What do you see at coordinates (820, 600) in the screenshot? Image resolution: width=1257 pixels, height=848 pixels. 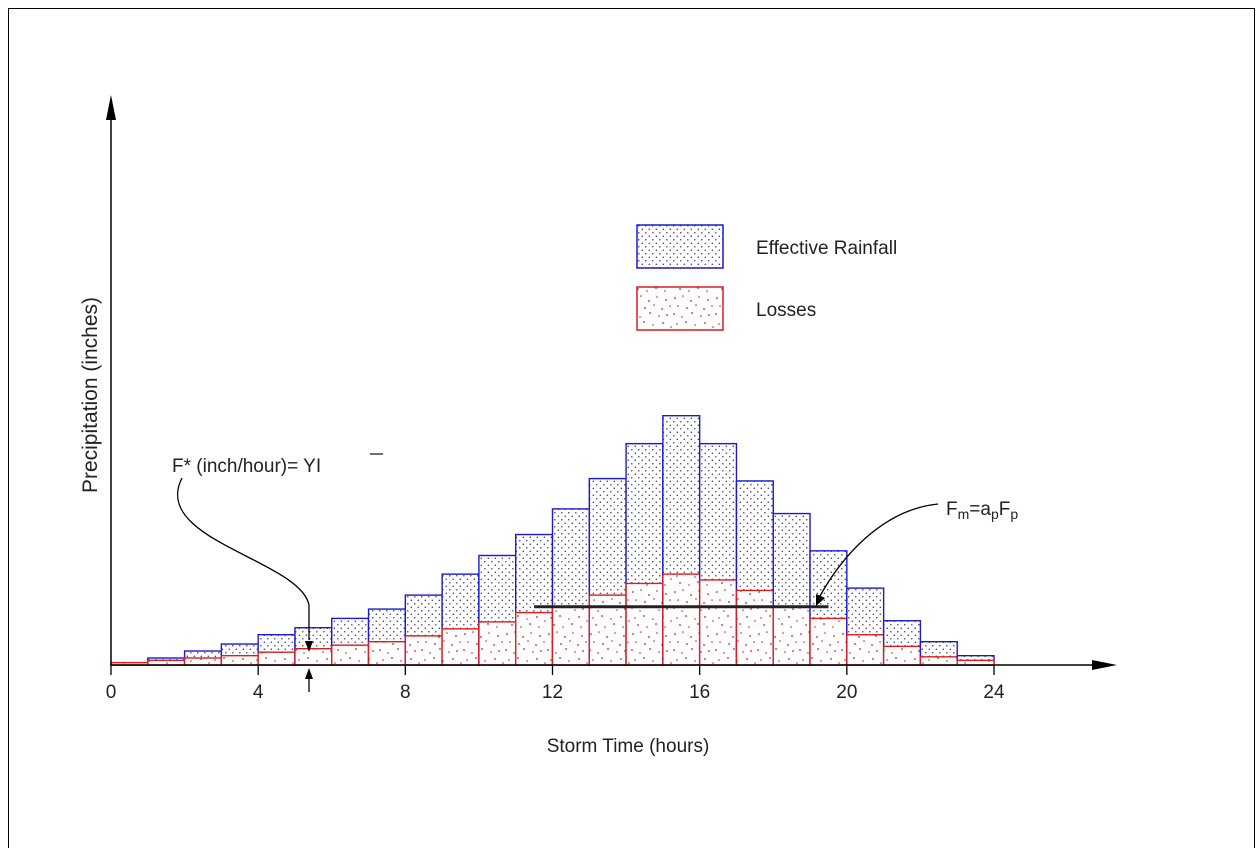 I see `fm-arrow-head` at bounding box center [820, 600].